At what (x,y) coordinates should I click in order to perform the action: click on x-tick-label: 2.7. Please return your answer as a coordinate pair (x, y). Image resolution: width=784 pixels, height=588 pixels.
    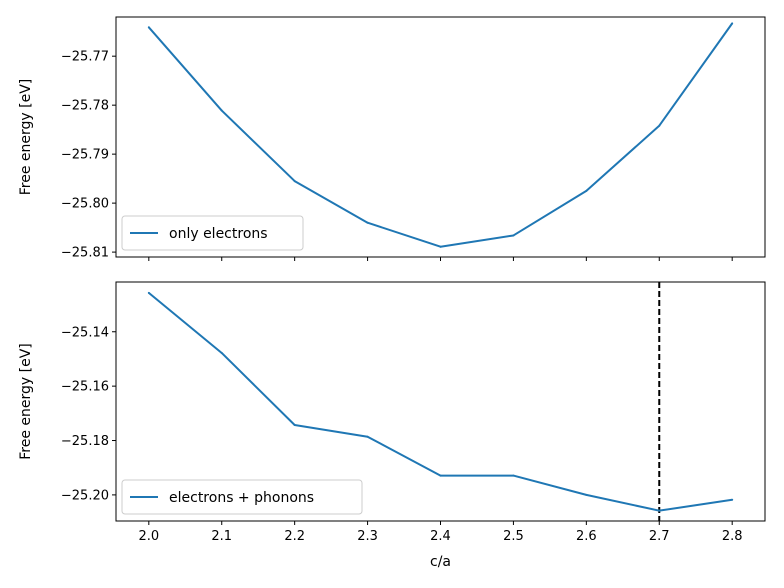
    Looking at the image, I should click on (659, 536).